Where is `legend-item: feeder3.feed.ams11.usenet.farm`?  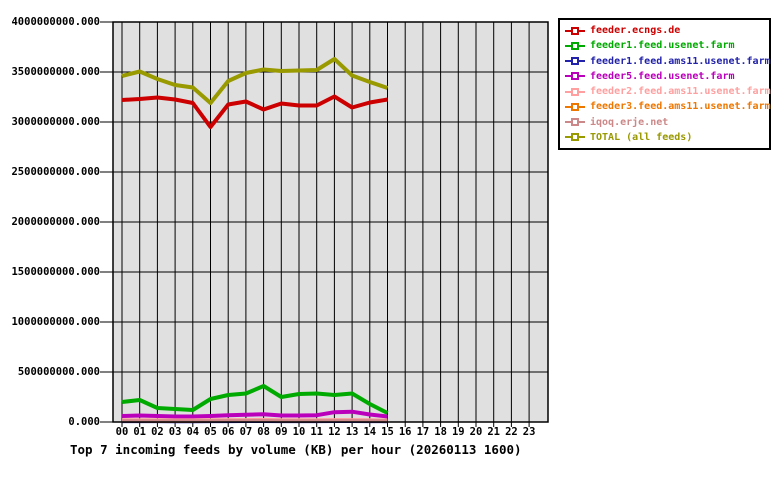
legend-item: feeder3.feed.ams11.usenet.farm is located at coordinates (668, 106).